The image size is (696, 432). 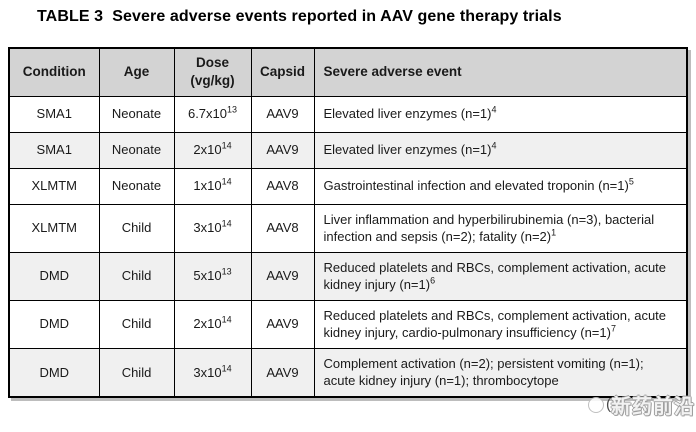 What do you see at coordinates (136, 72) in the screenshot?
I see `column-header-age: Age` at bounding box center [136, 72].